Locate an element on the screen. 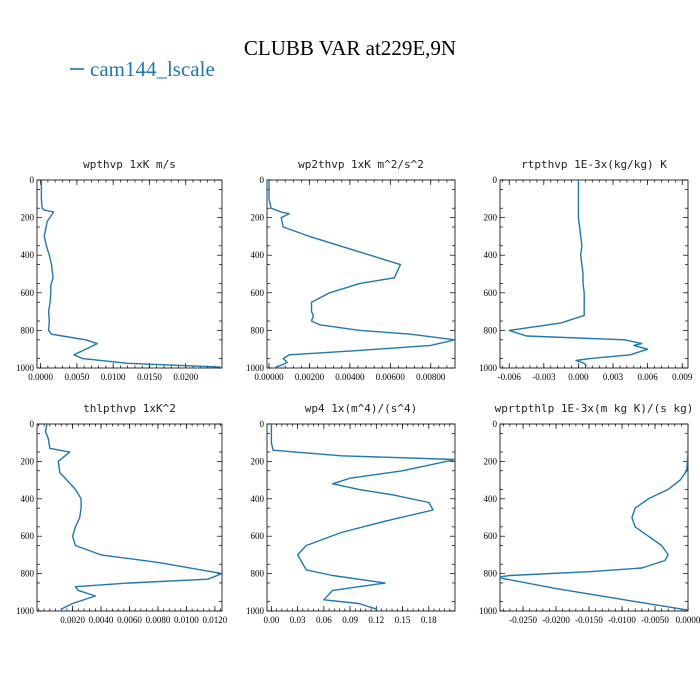 The width and height of the screenshot is (700, 700). subplot-title: wprtpthlp 1E-3x(m kg K)/(s kg) is located at coordinates (594, 408).